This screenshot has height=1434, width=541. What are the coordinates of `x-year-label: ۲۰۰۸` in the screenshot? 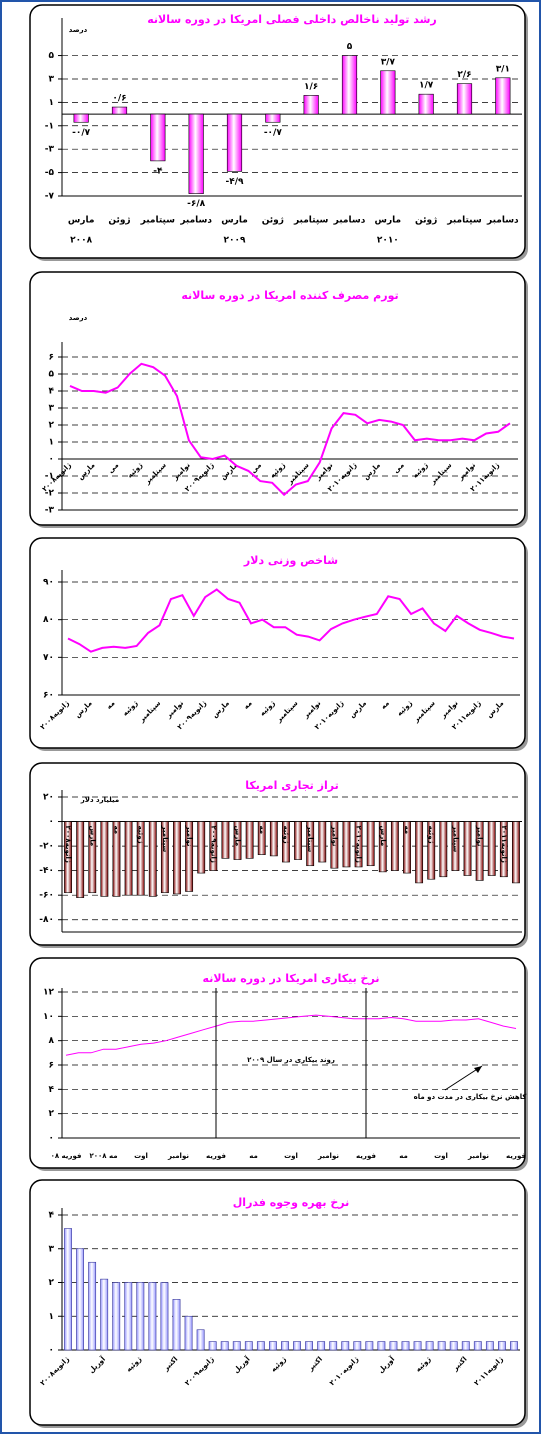 It's located at (81, 241).